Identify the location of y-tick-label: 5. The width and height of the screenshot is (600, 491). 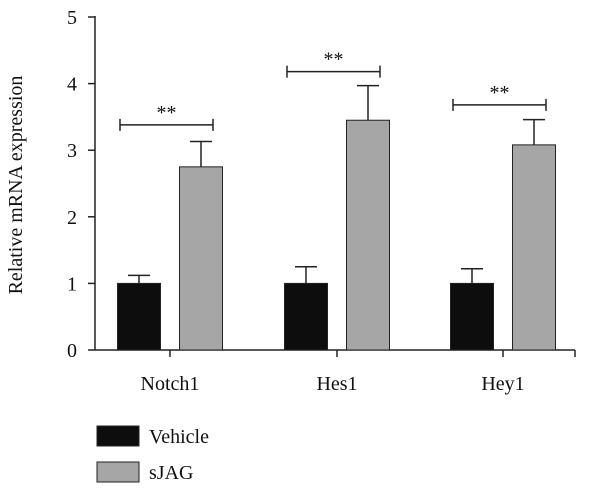
(72, 18).